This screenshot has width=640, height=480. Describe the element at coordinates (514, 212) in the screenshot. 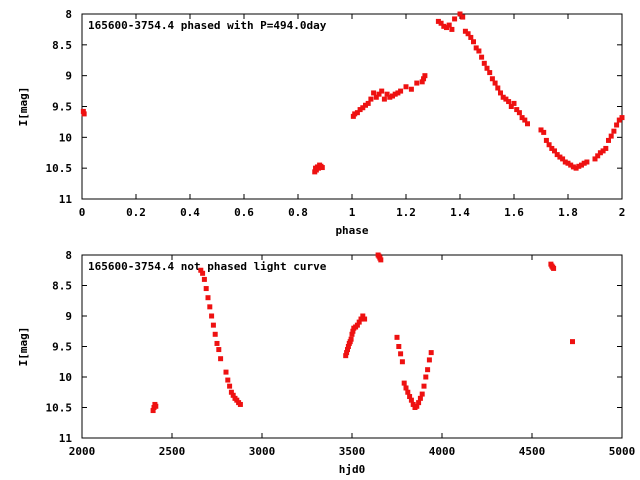

I see `phased-x-tick-label: 1.6` at that location.